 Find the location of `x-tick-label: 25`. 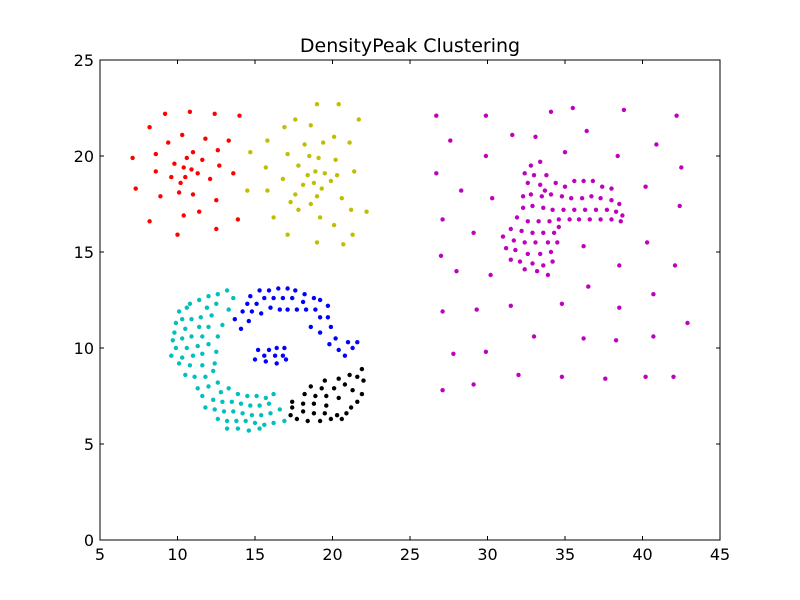

x-tick-label: 25 is located at coordinates (410, 554).